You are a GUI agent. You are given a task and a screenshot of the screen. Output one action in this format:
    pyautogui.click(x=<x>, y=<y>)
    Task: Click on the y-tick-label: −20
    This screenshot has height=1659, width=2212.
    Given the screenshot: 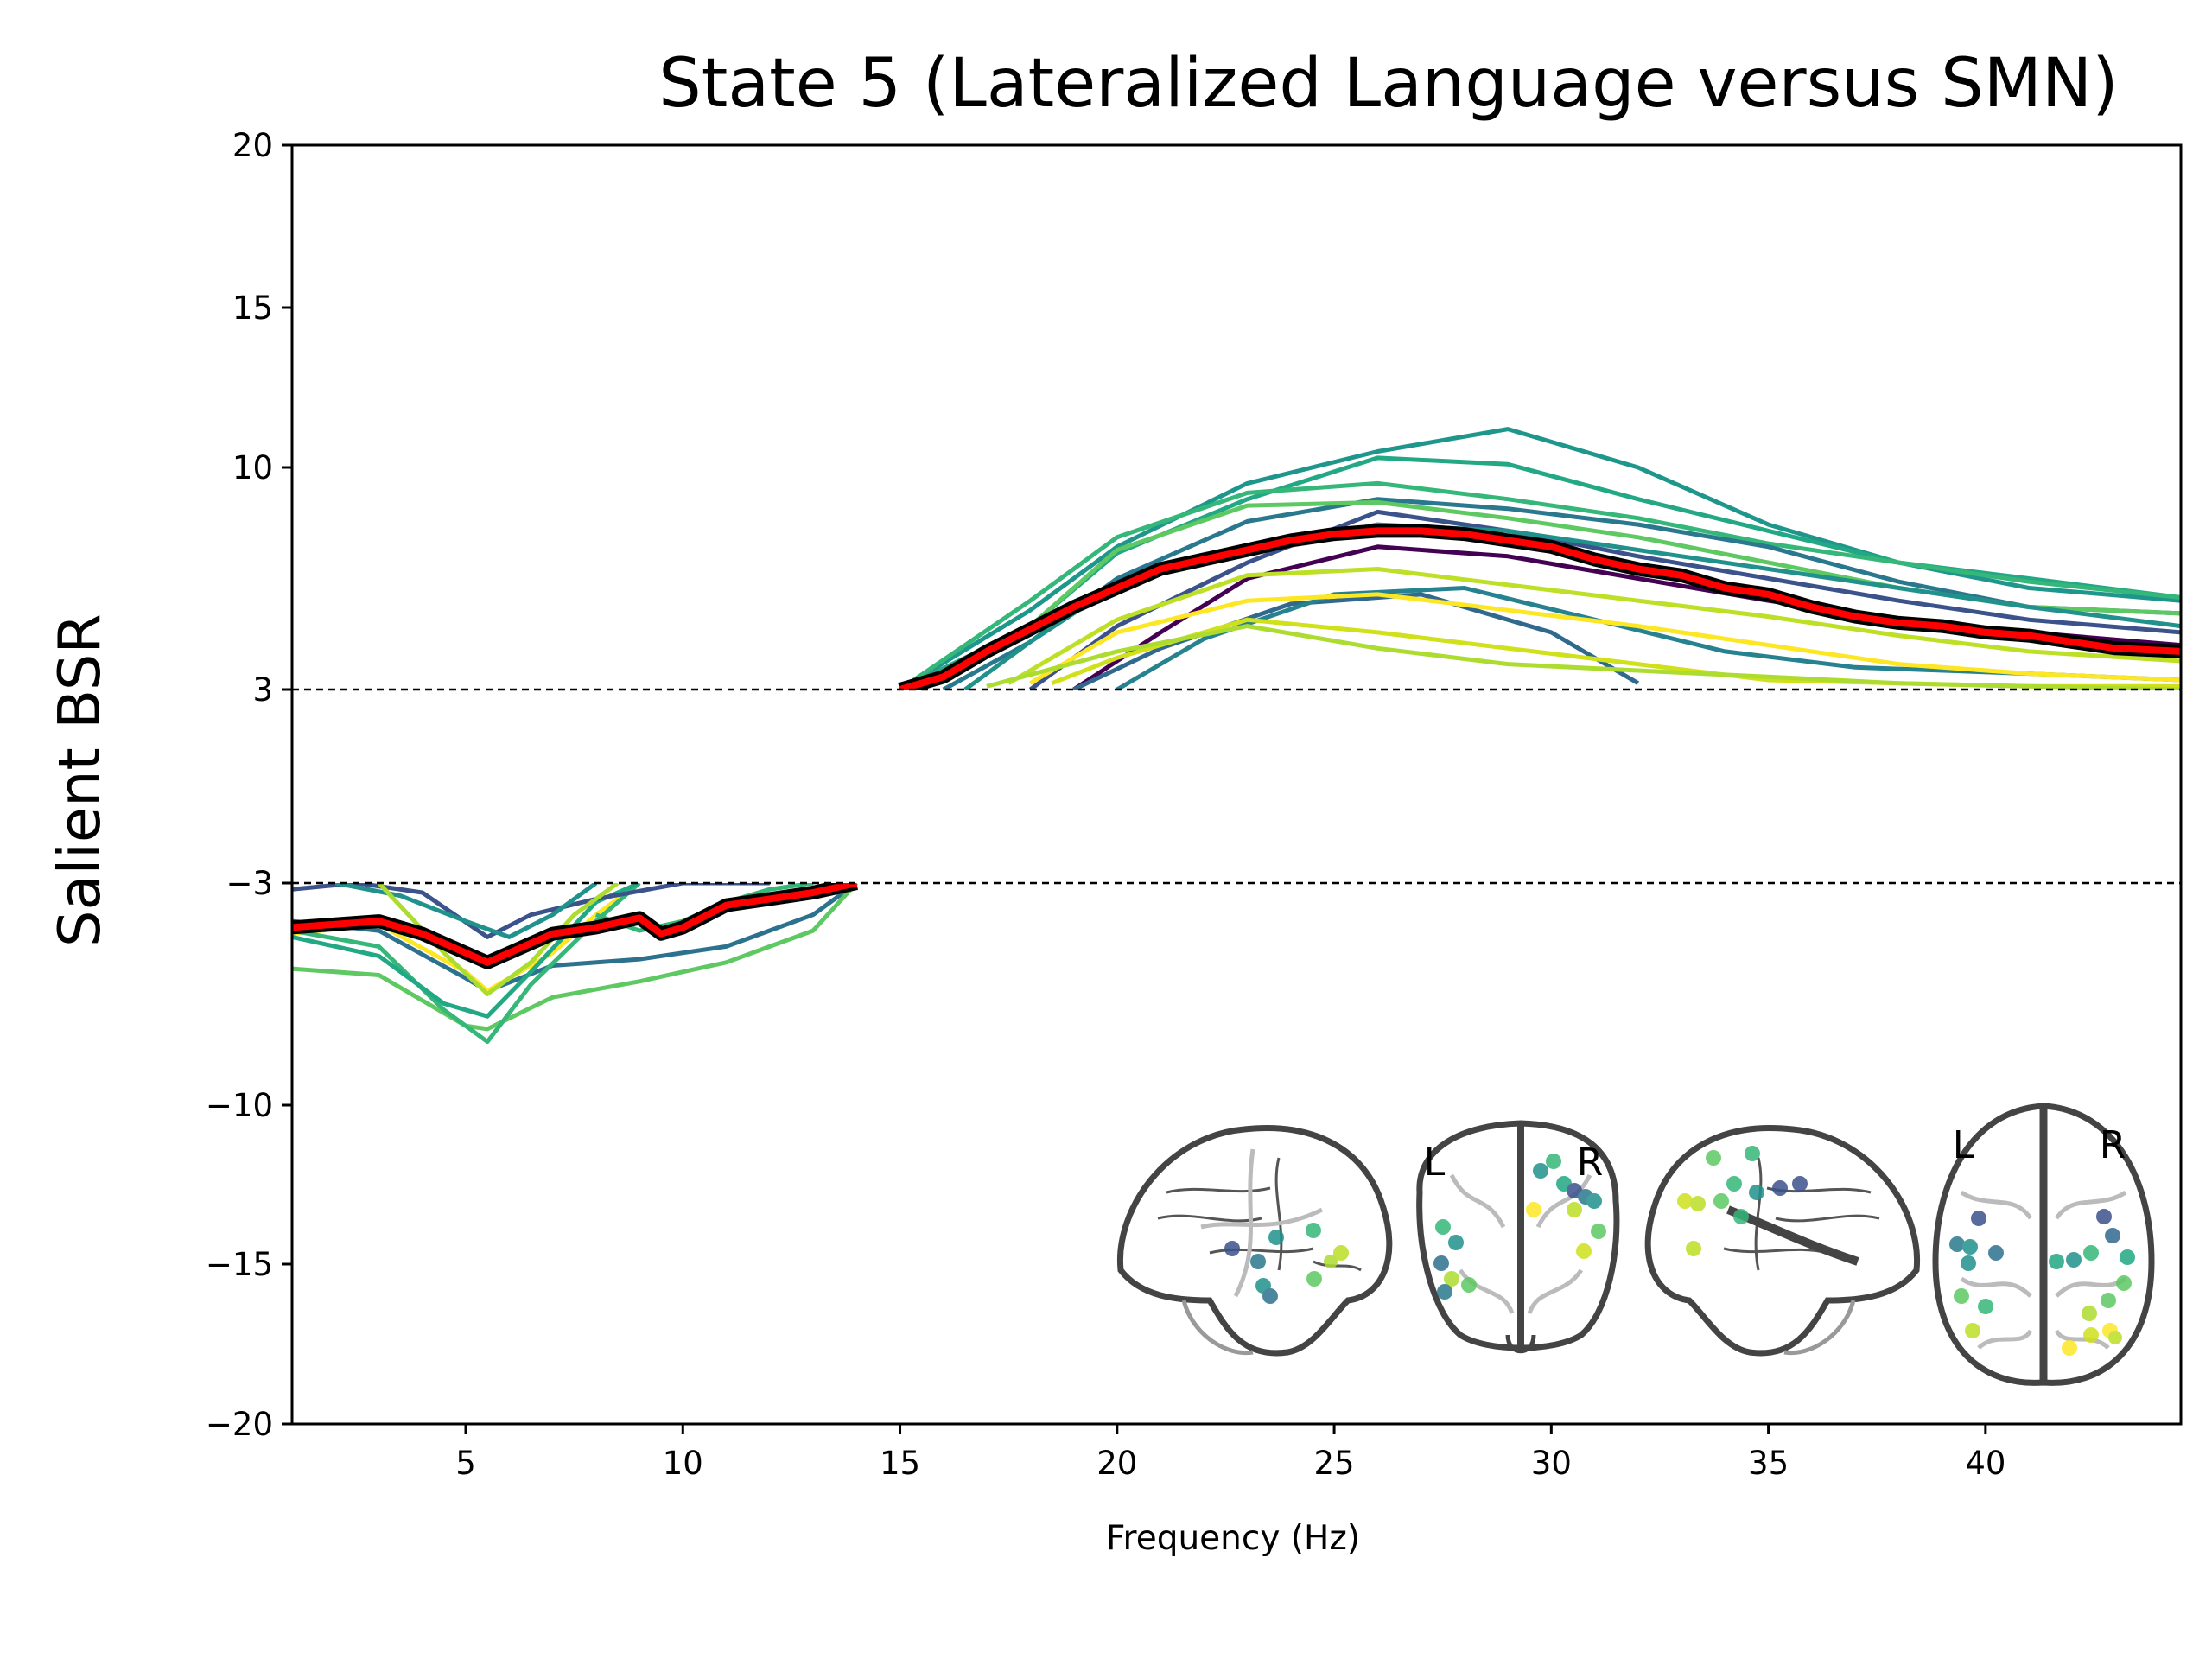 What is the action you would take?
    pyautogui.click(x=239, y=1424)
    